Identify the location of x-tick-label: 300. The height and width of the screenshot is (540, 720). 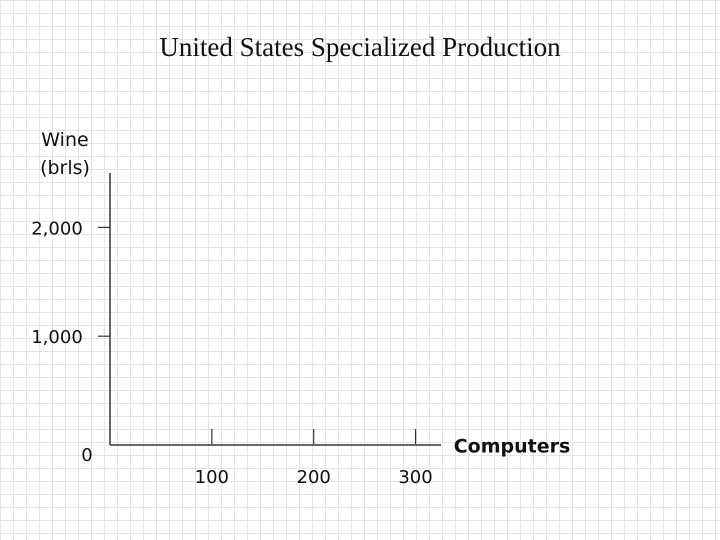
(415, 477).